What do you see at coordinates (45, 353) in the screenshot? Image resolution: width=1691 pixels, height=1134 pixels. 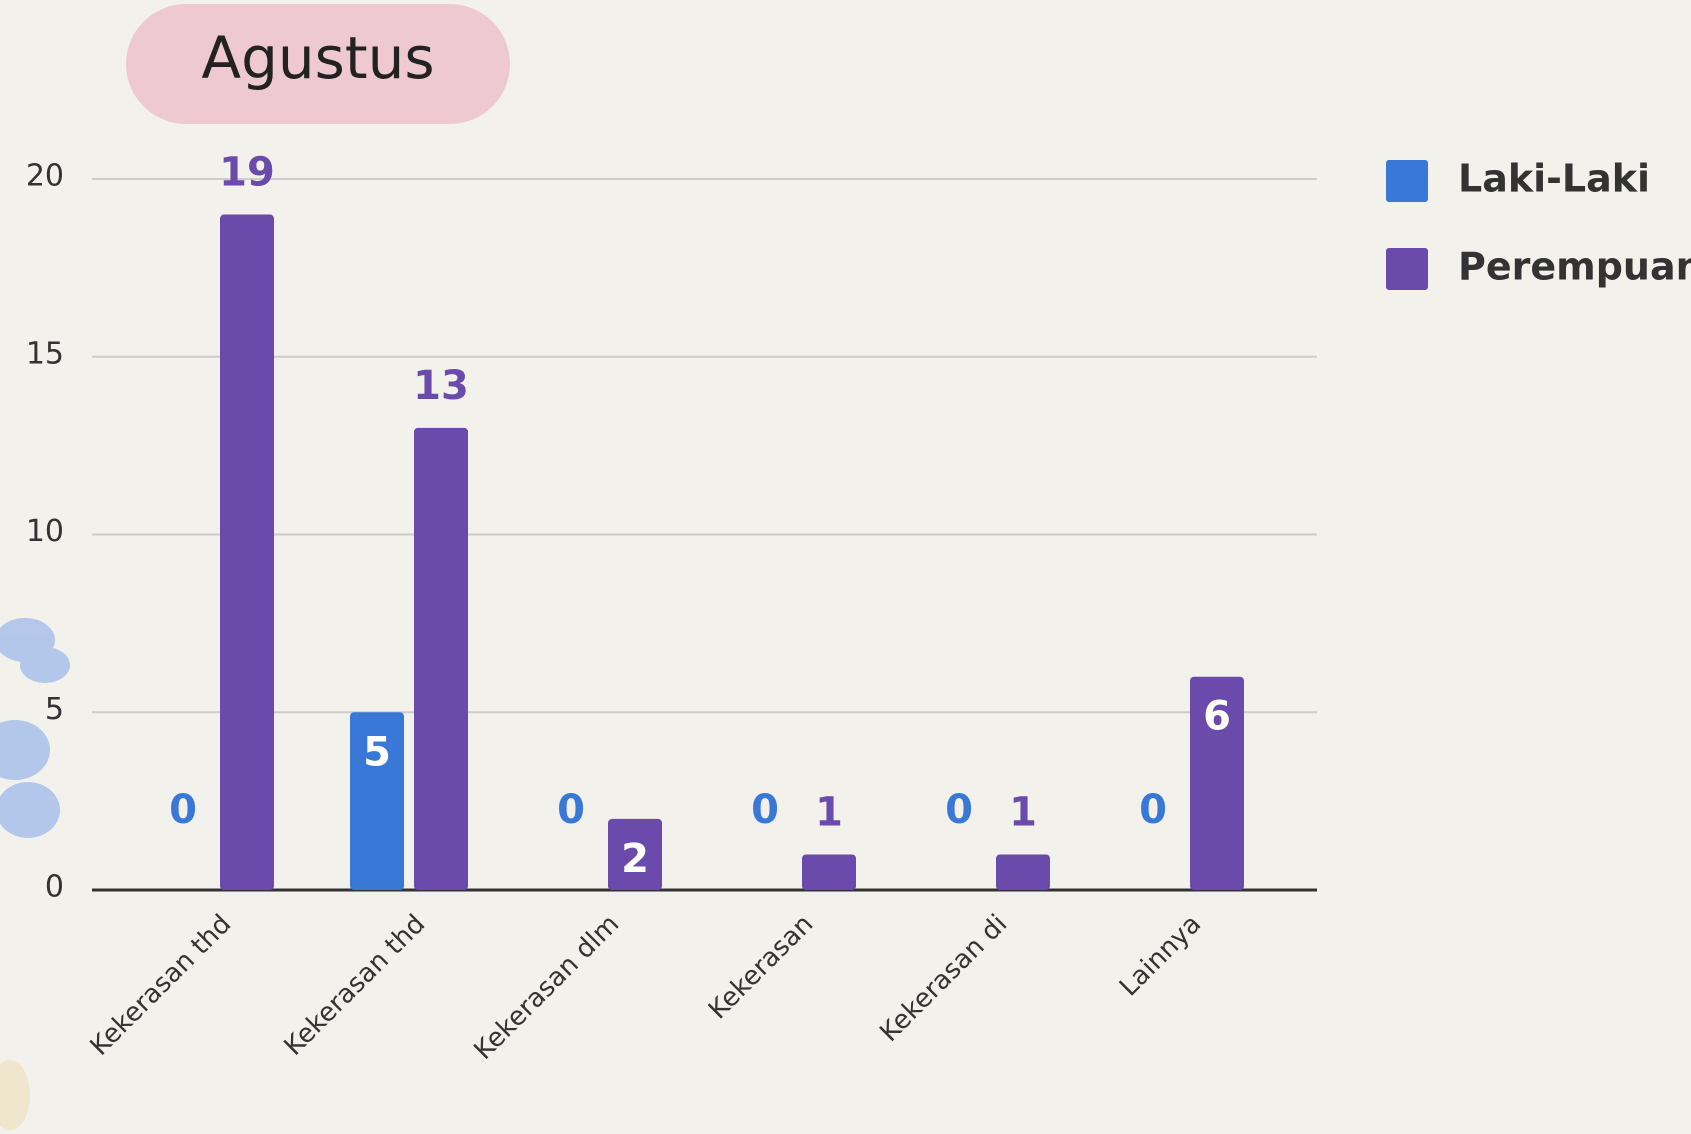 I see `y-tick-label: 15` at bounding box center [45, 353].